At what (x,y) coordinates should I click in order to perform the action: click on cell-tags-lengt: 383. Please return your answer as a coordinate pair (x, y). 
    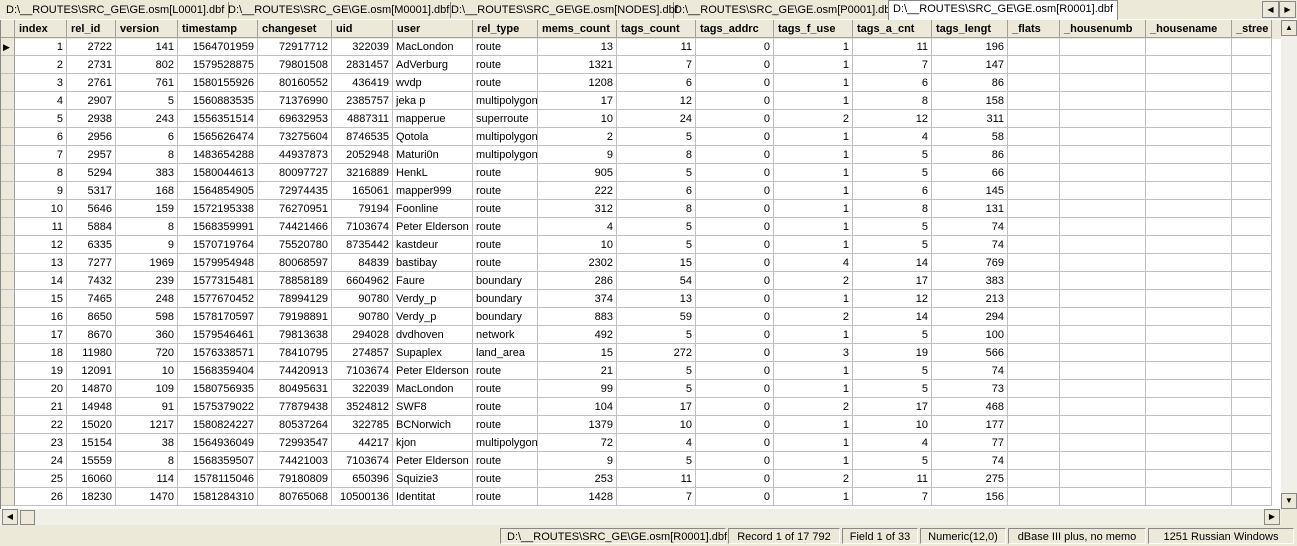
    Looking at the image, I should click on (970, 281).